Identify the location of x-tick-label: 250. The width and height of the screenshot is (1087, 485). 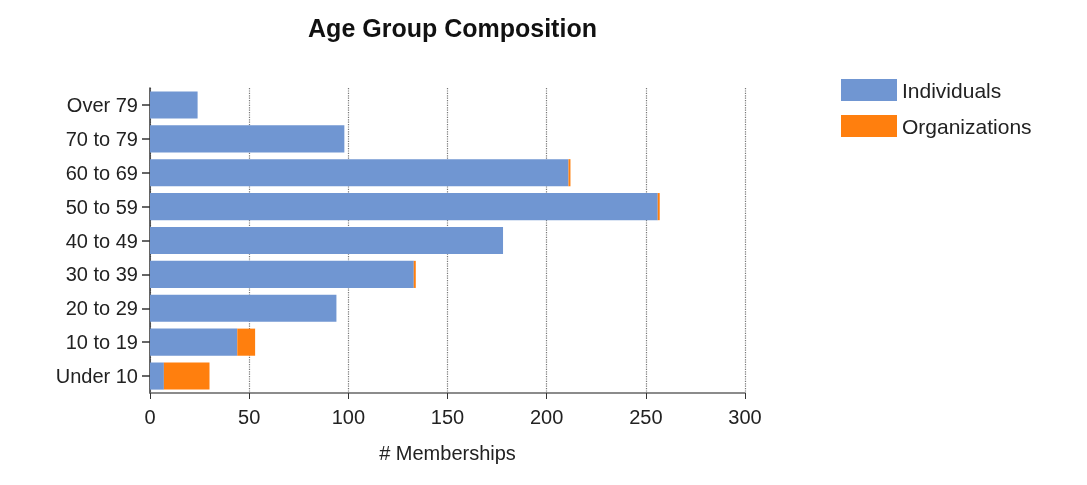
(646, 417).